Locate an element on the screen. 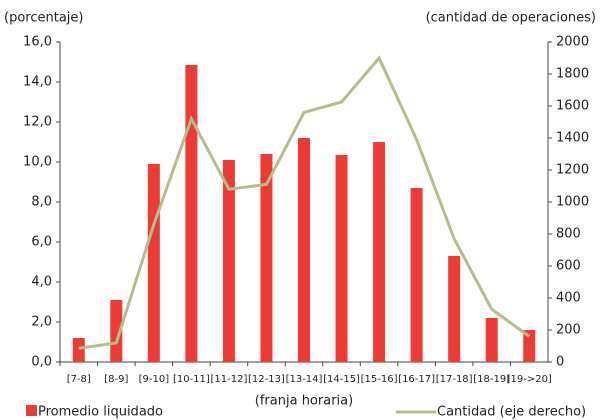  y-tick-label: 0,0 is located at coordinates (41, 362).